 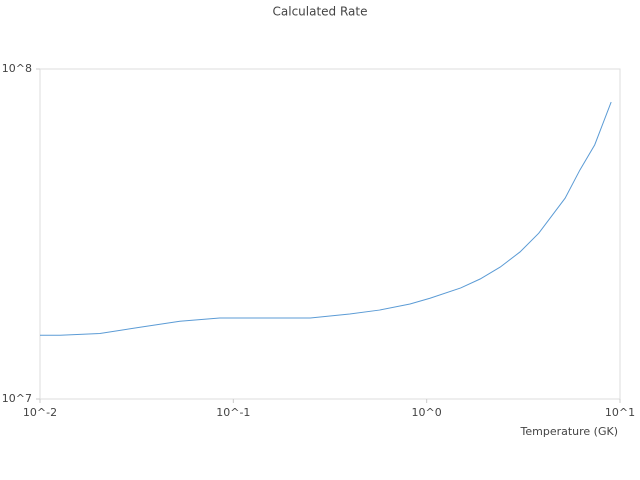 What do you see at coordinates (233, 412) in the screenshot?
I see `x-tick-label: 10^-1` at bounding box center [233, 412].